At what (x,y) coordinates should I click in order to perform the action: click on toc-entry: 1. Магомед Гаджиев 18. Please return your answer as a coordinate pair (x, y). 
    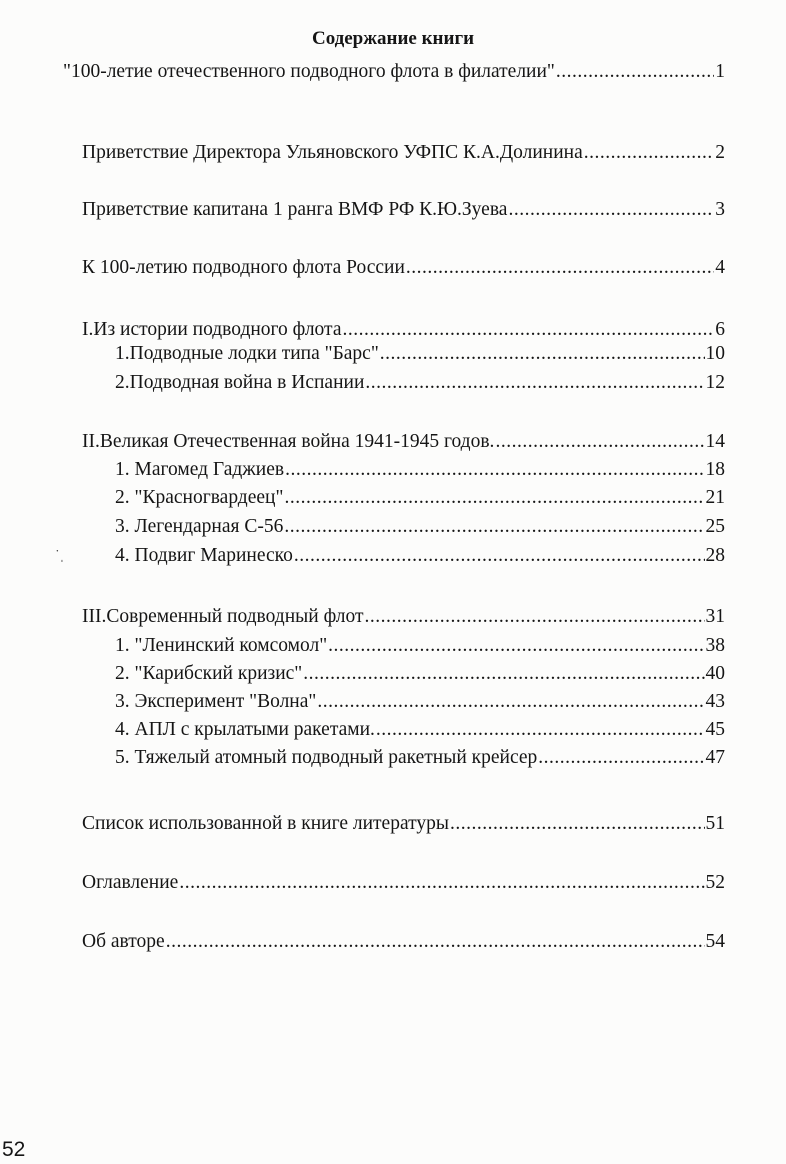
    Looking at the image, I should click on (420, 470).